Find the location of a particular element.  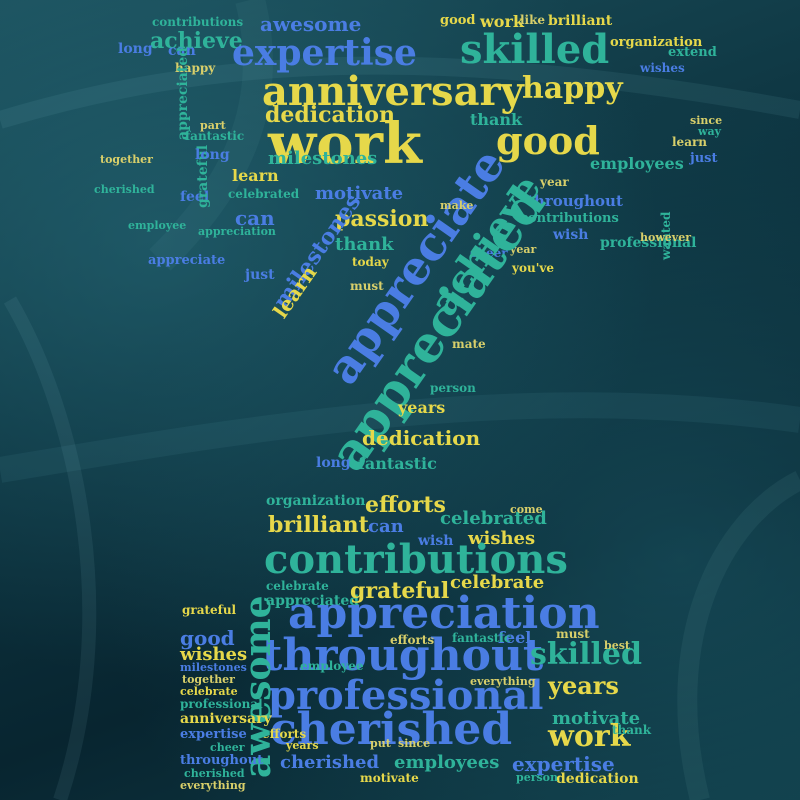

word-fantastic: fantastic is located at coordinates (215, 136).